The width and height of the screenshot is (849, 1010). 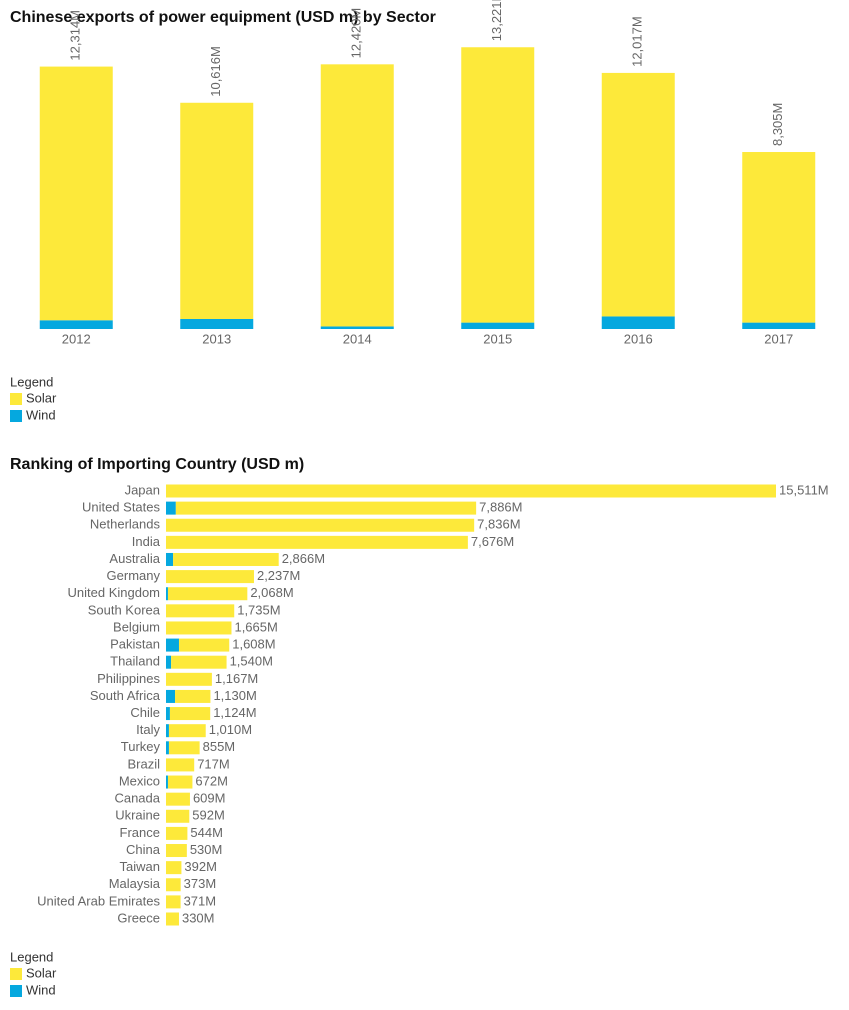 What do you see at coordinates (143, 849) in the screenshot?
I see `y-tick-label: China` at bounding box center [143, 849].